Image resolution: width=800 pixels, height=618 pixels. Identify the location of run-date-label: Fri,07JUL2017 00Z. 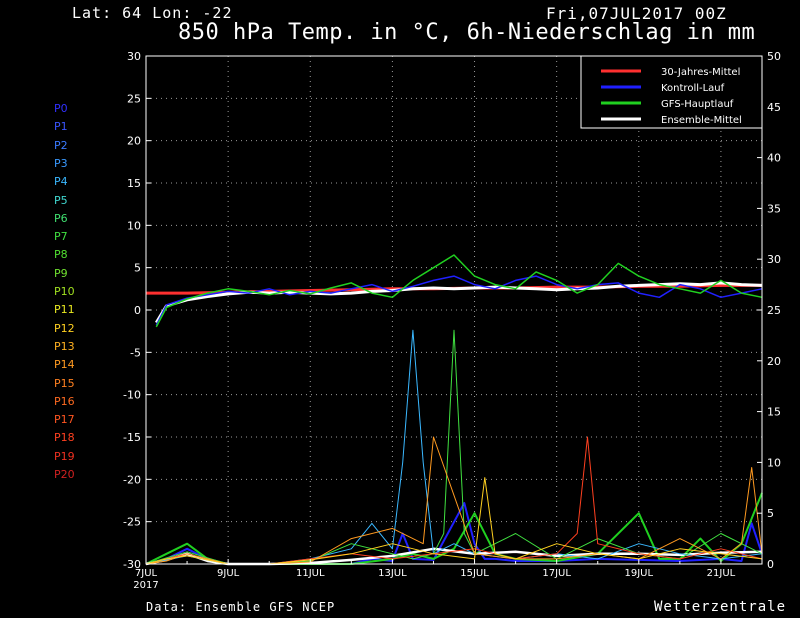
(636, 13).